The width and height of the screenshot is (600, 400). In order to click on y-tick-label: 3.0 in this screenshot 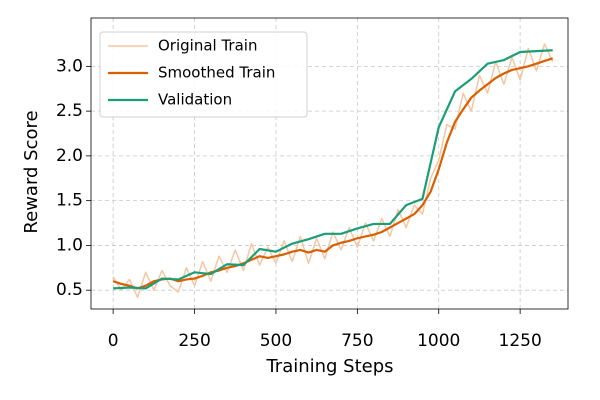, I will do `click(69, 66)`.